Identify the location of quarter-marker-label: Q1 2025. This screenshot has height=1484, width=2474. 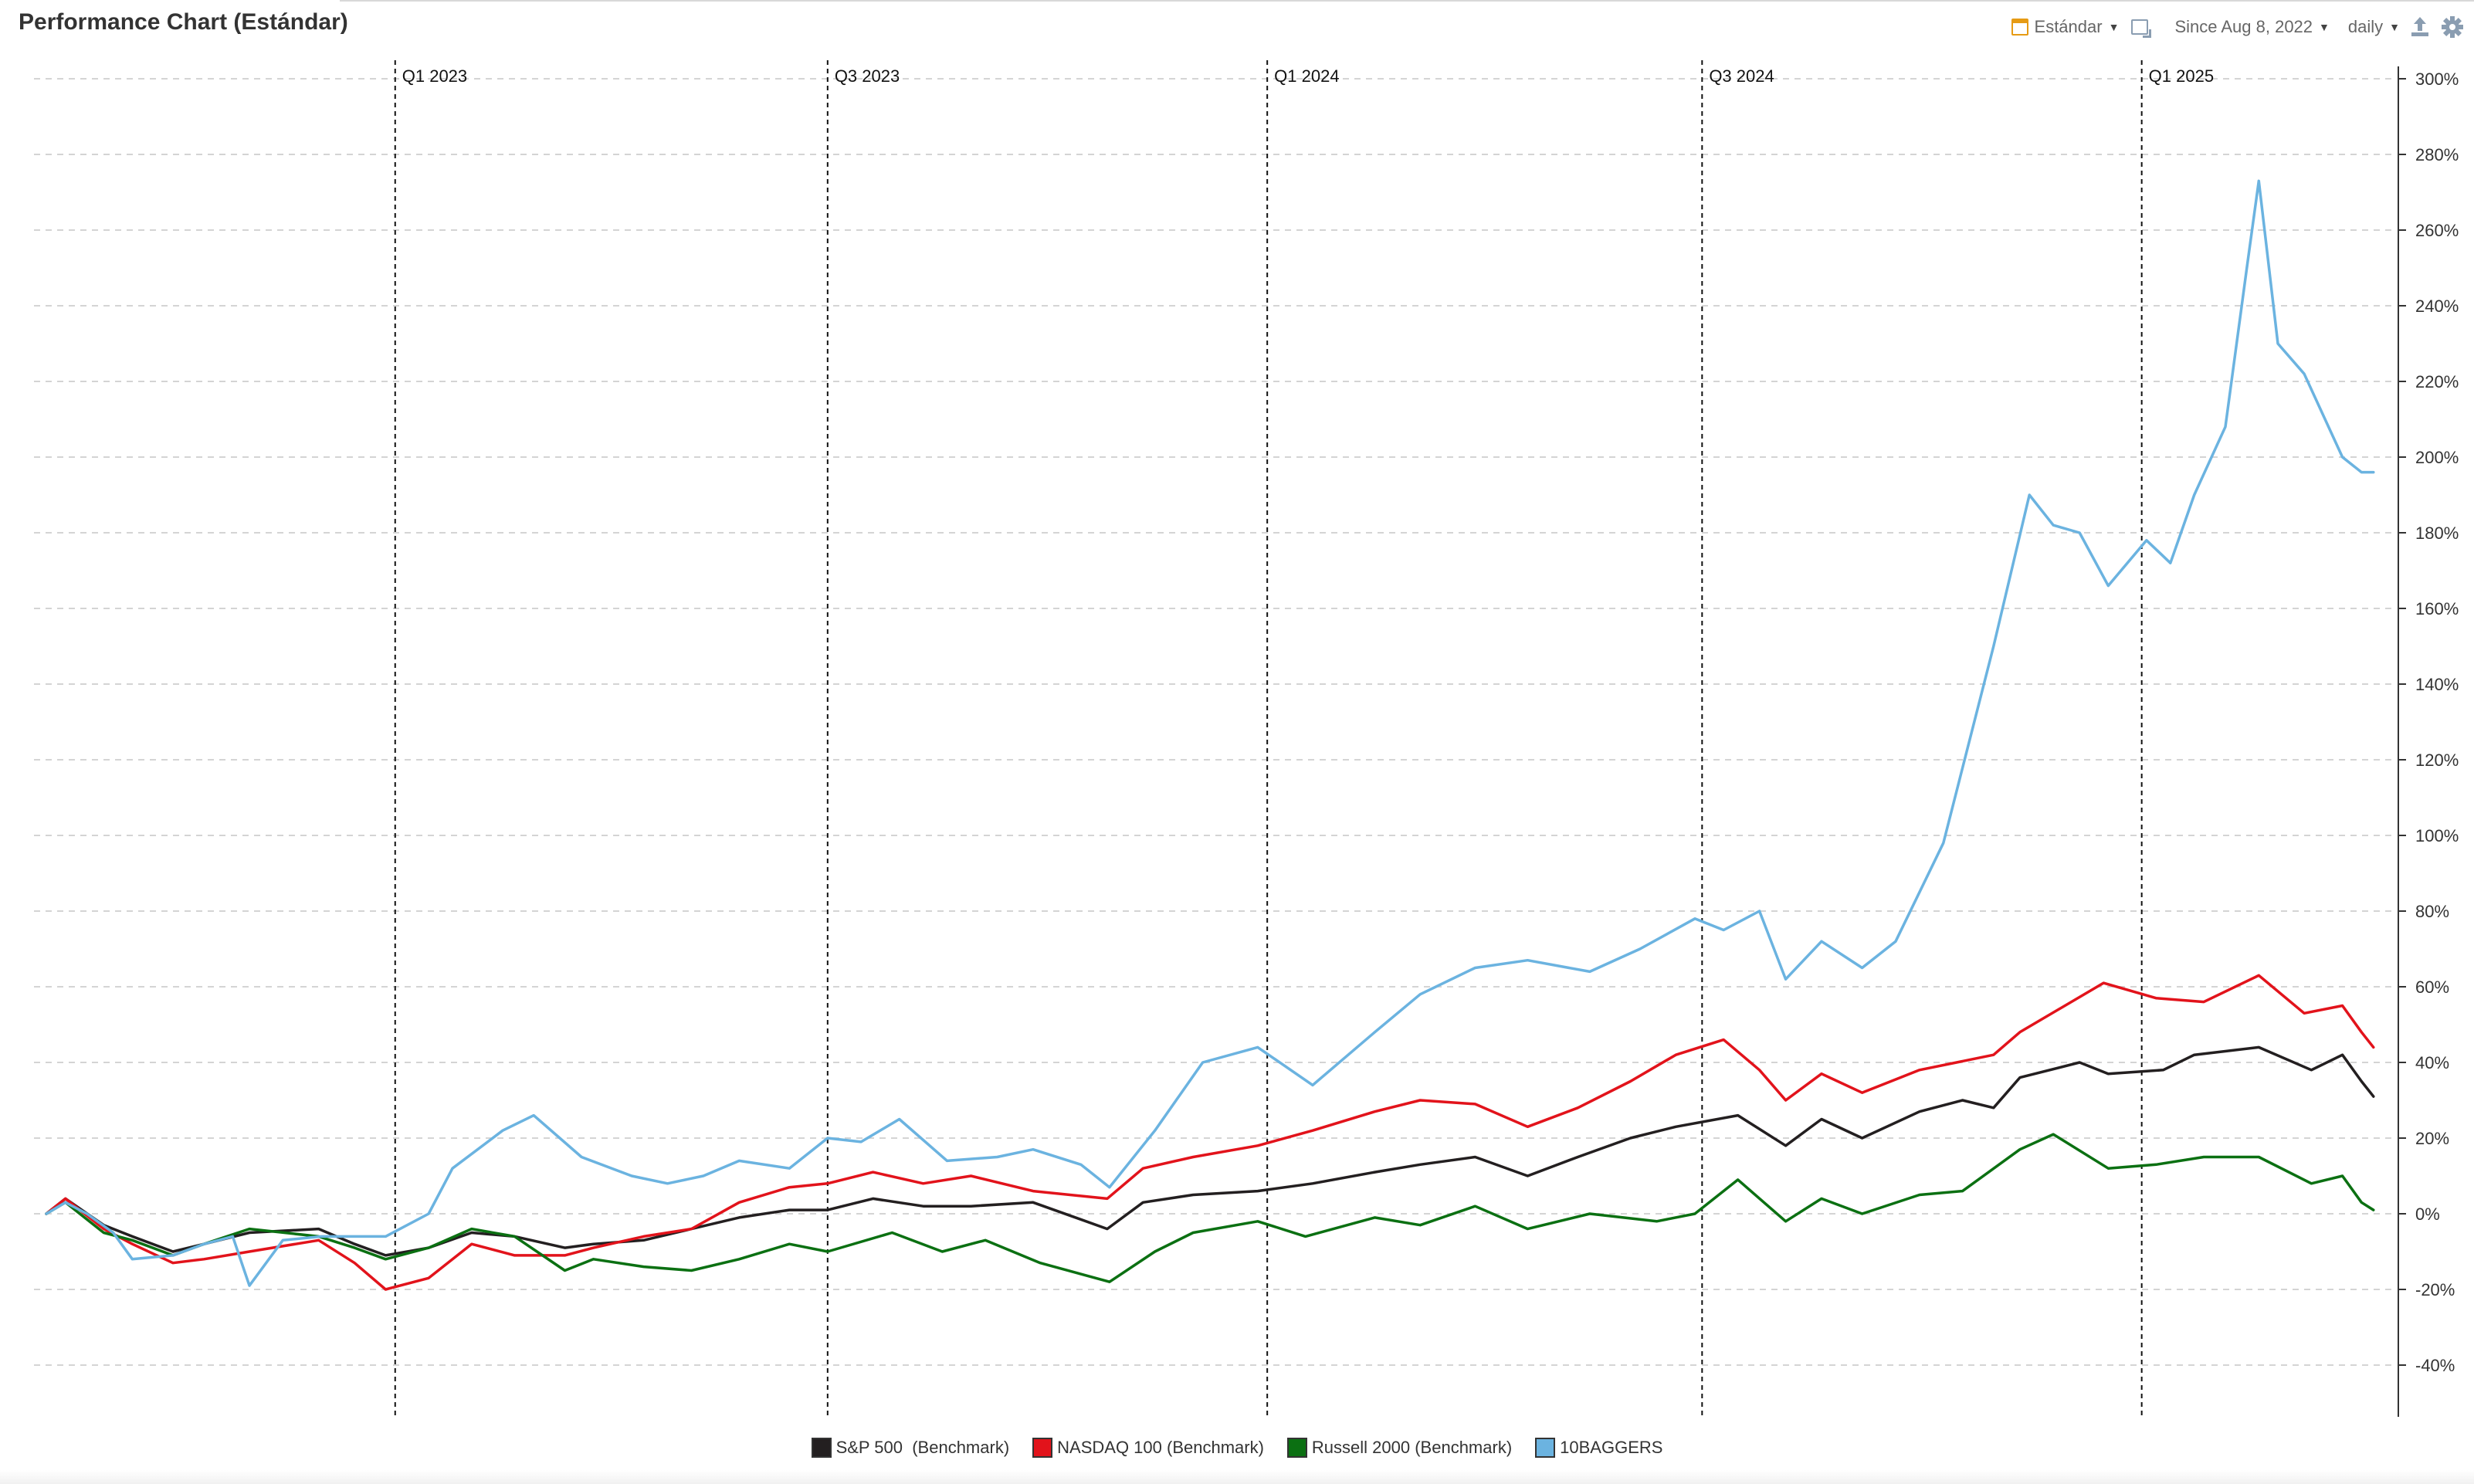
(2182, 76).